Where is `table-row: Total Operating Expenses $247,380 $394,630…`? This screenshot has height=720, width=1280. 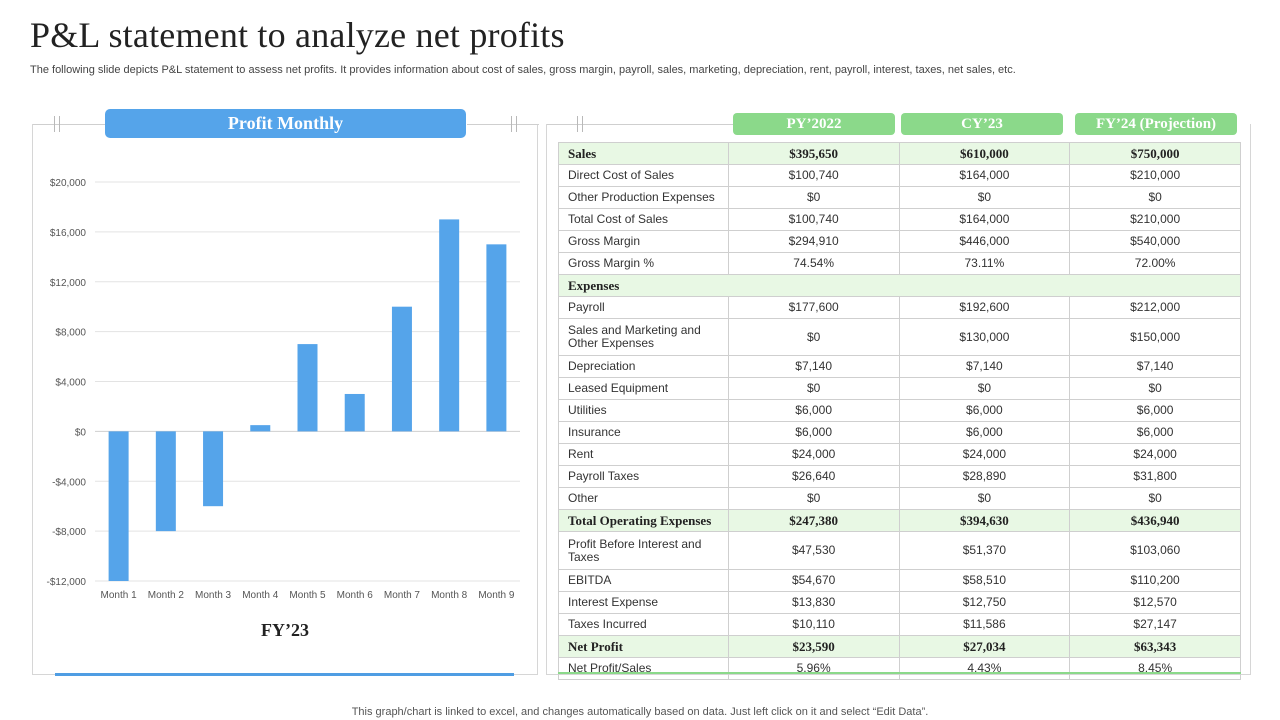
table-row: Total Operating Expenses $247,380 $394,630… is located at coordinates (899, 520).